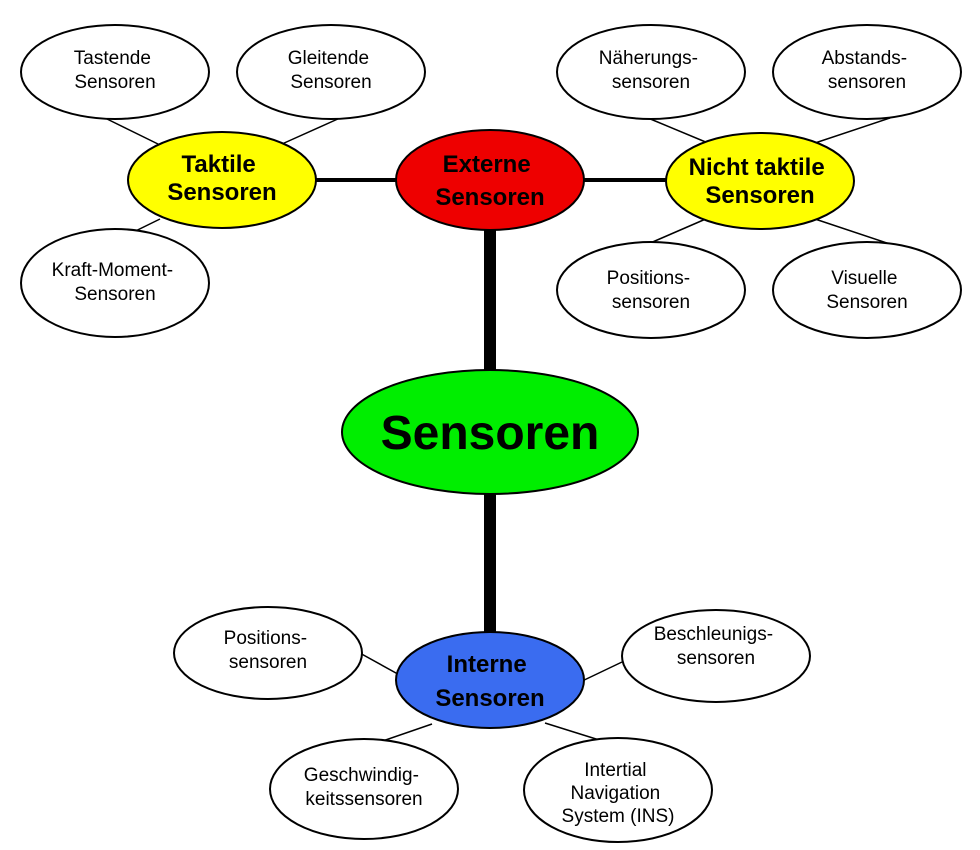 This screenshot has height=850, width=980. I want to click on leaf-naeherung: Näherungs- sensoren, so click(651, 72).